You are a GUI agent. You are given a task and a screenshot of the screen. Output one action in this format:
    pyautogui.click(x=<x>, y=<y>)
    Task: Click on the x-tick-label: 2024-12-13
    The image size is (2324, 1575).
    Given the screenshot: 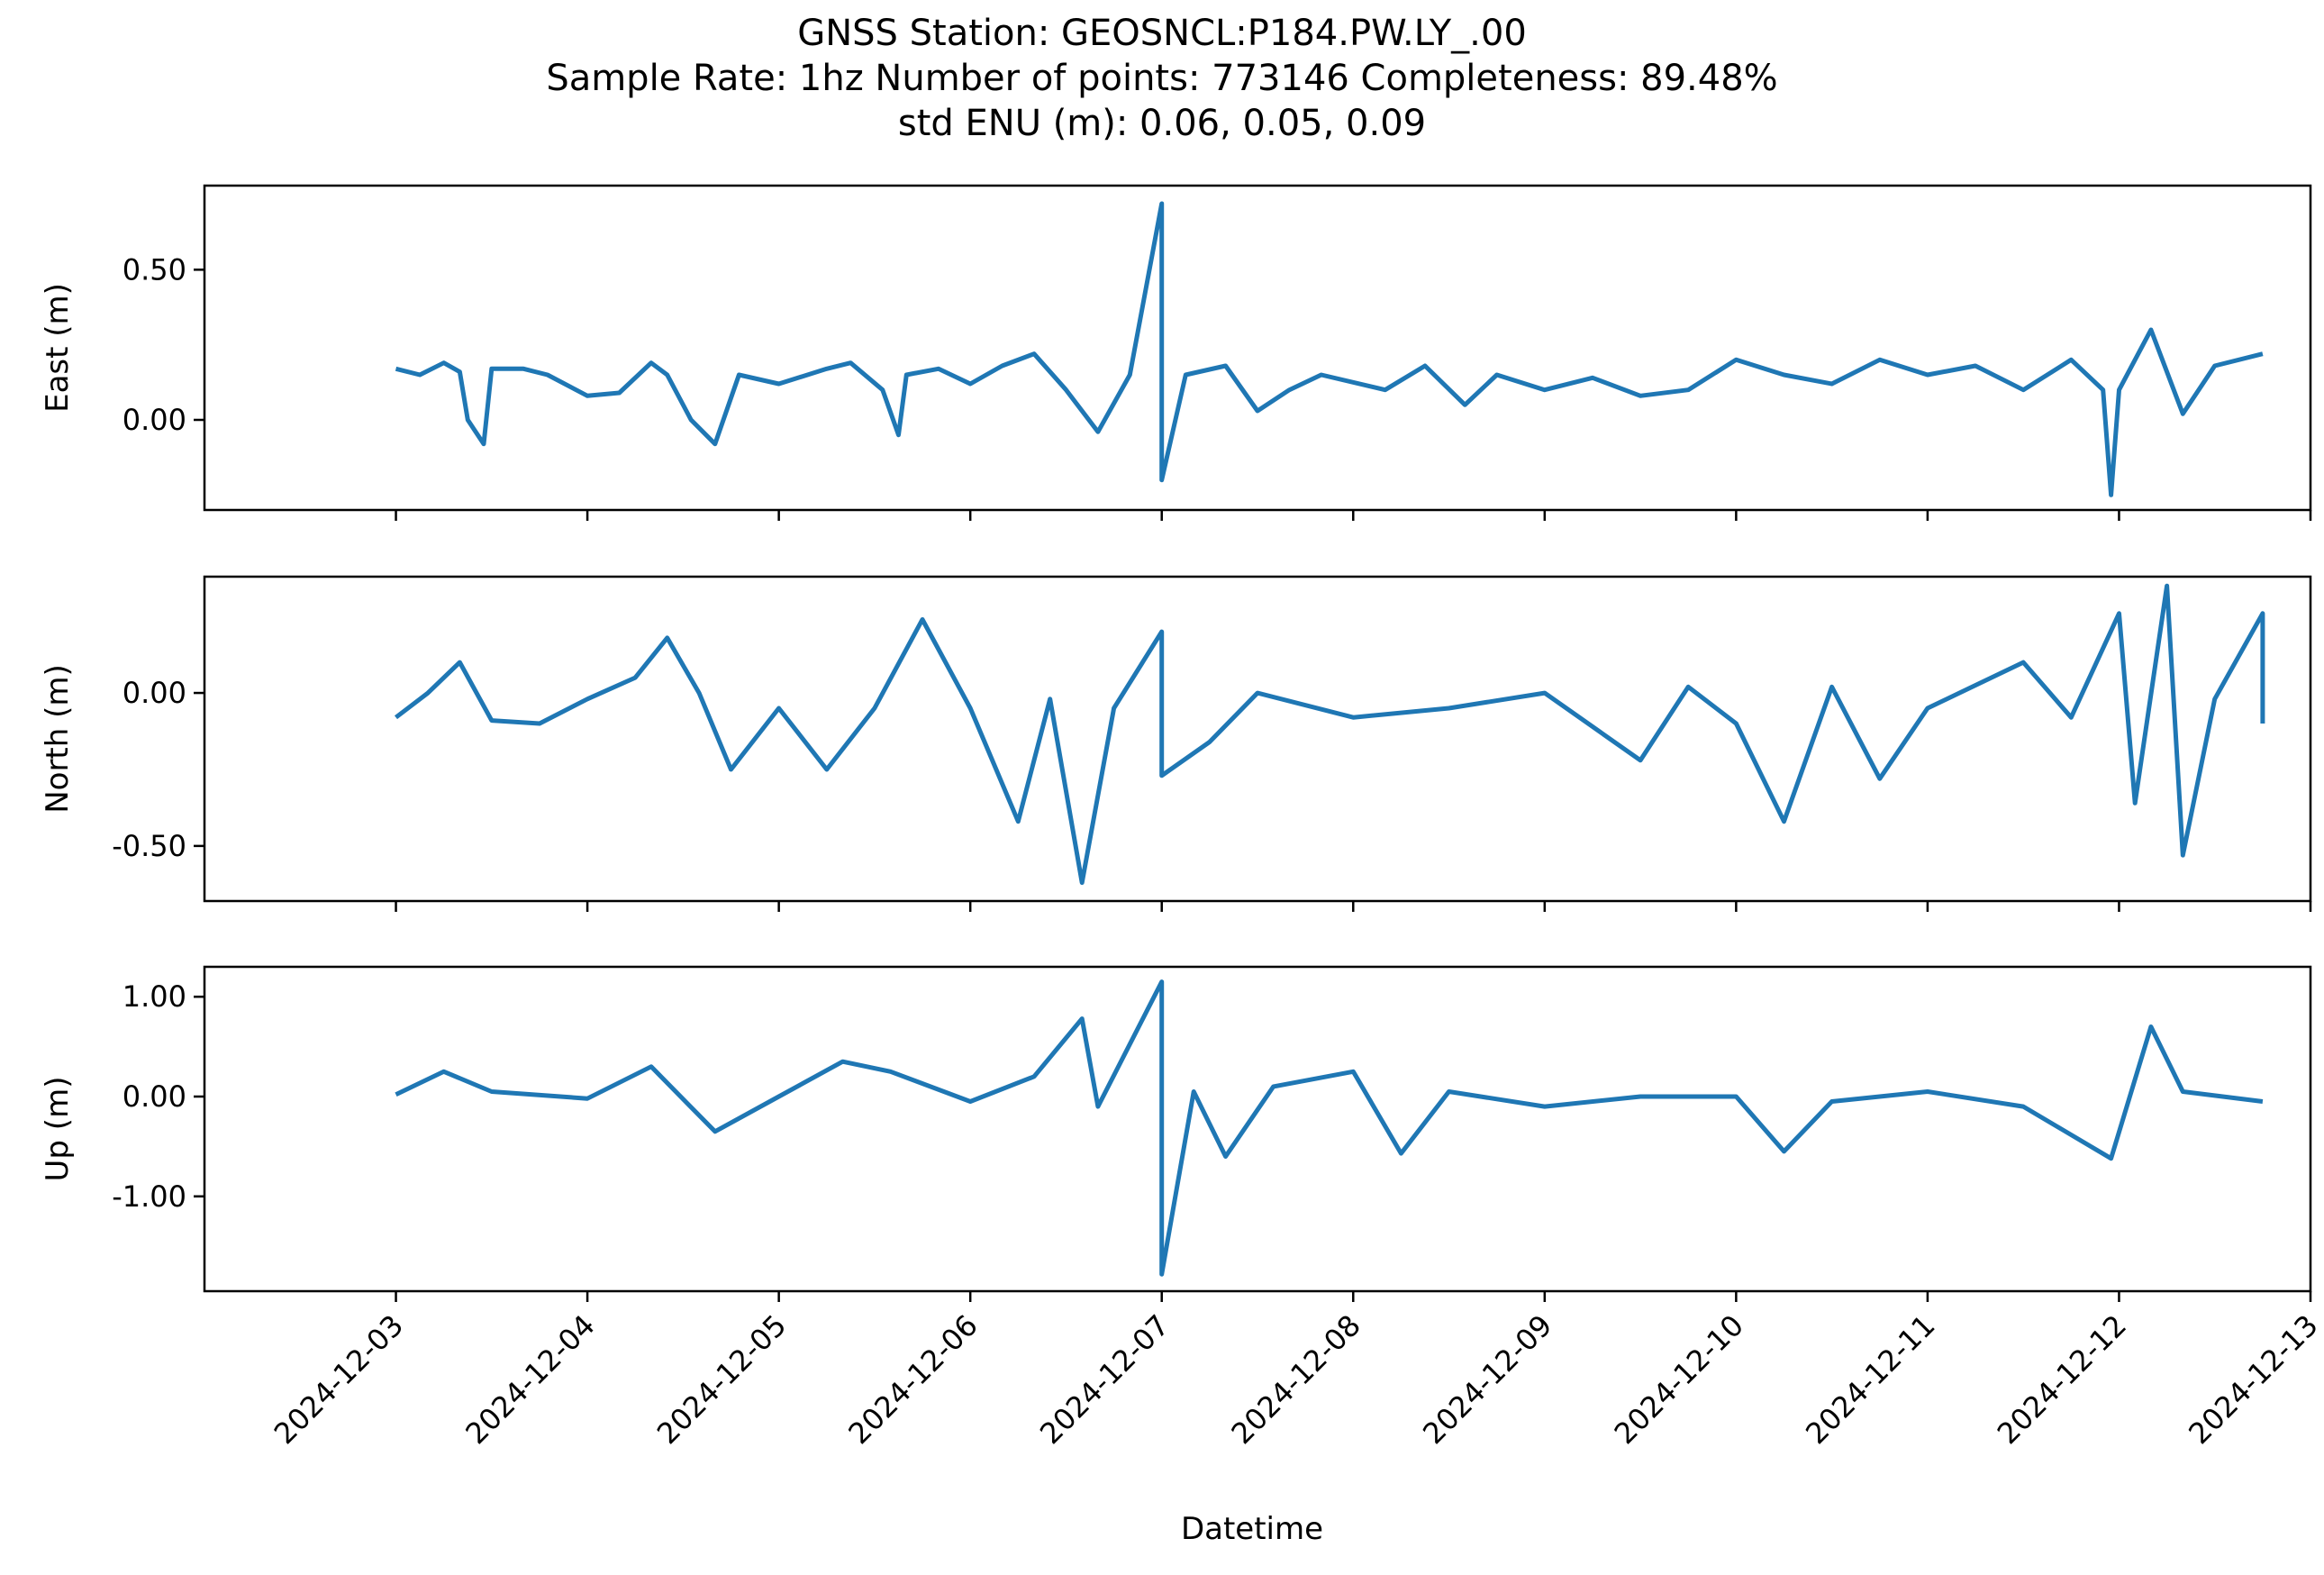 What is the action you would take?
    pyautogui.click(x=2253, y=1379)
    